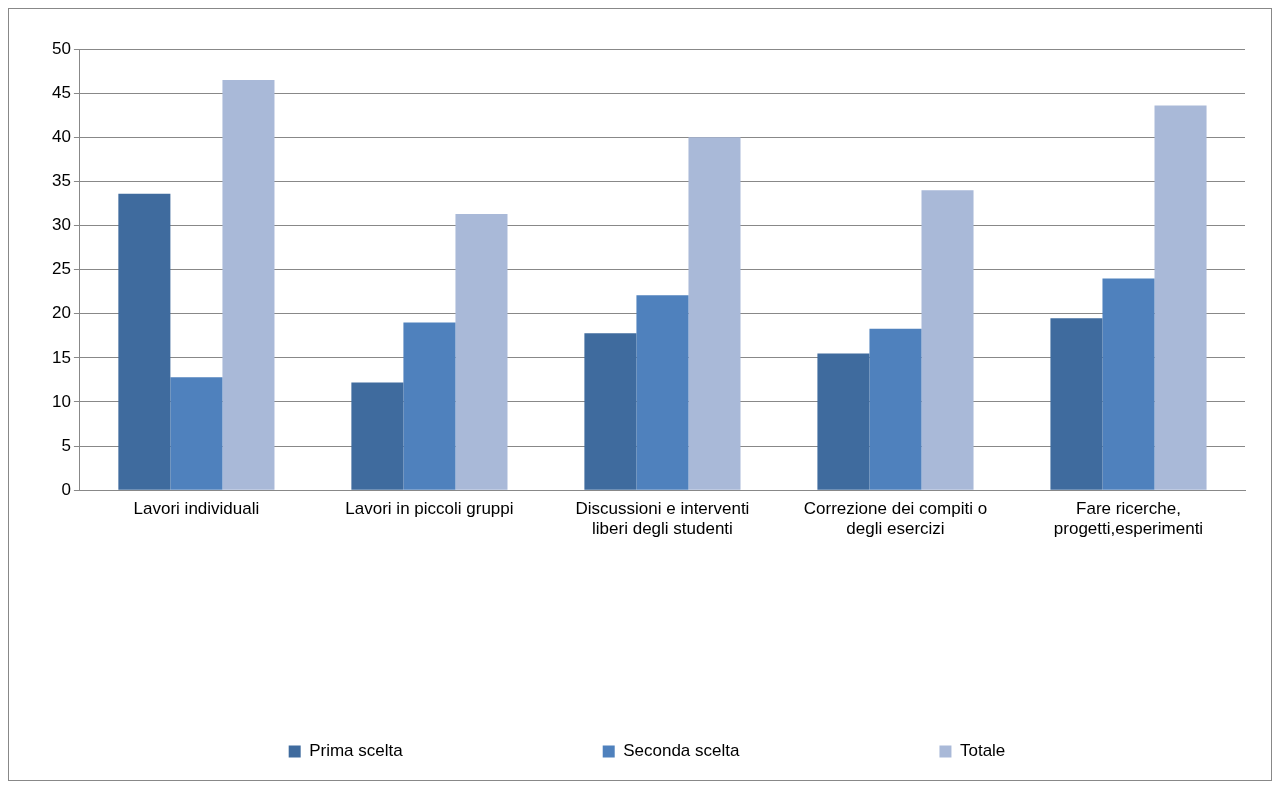  Describe the element at coordinates (66, 445) in the screenshot. I see `y-tick-label: 5` at that location.